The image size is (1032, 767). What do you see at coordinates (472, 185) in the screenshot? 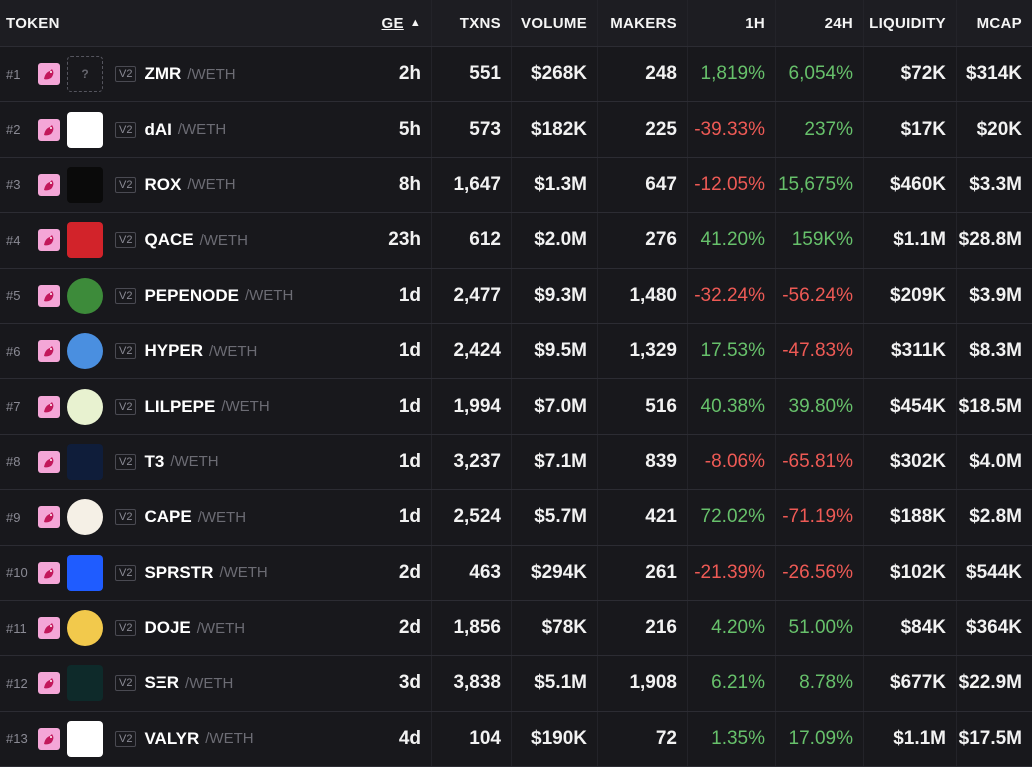
I see `txns-cell: 1,647` at bounding box center [472, 185].